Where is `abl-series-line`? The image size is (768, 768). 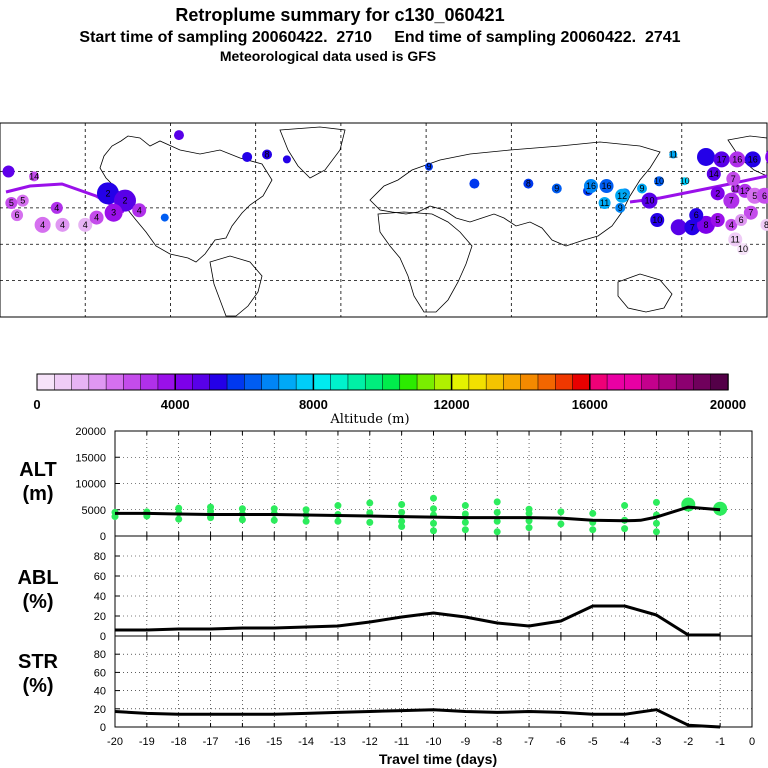 abl-series-line is located at coordinates (418, 620).